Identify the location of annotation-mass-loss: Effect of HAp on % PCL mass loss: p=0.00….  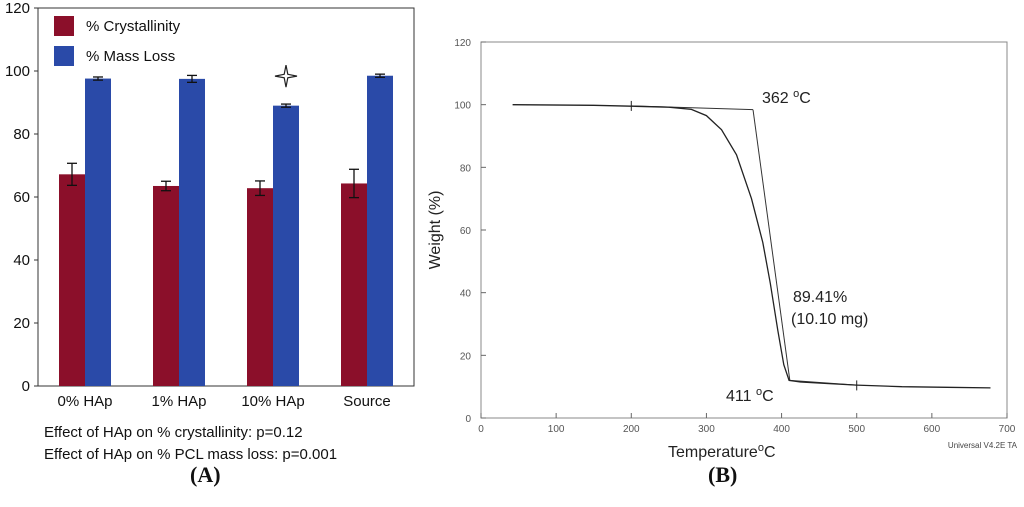
(191, 454).